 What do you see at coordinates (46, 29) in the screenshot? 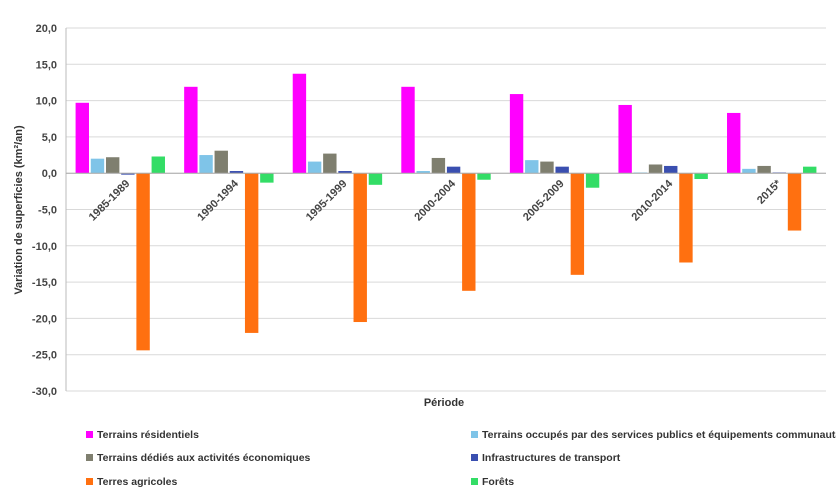
I see `y-tick-label: 20,0` at bounding box center [46, 29].